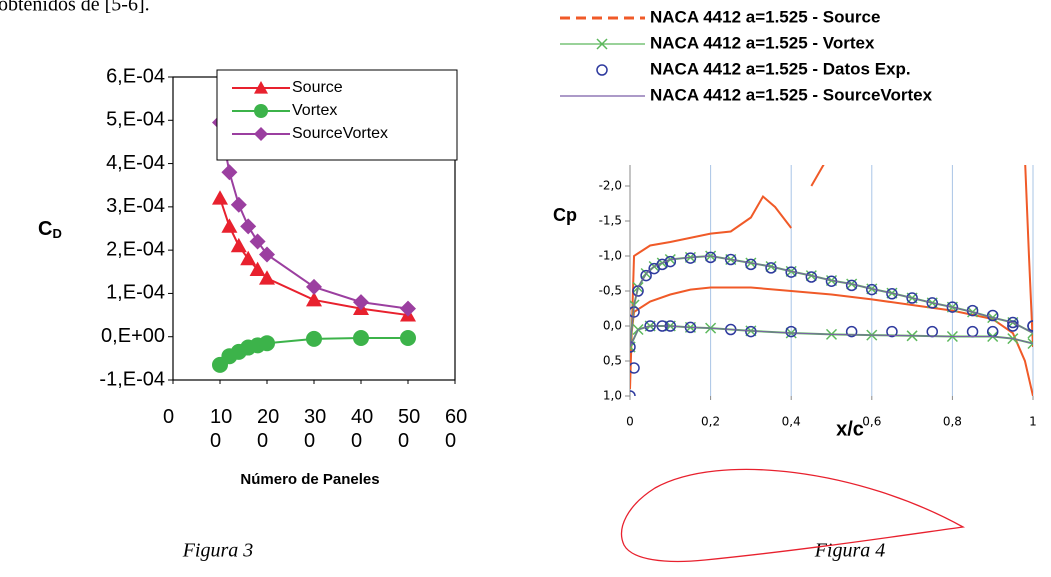 This screenshot has height=577, width=1051. I want to click on y-tick-label: 6,E-04, so click(135, 76).